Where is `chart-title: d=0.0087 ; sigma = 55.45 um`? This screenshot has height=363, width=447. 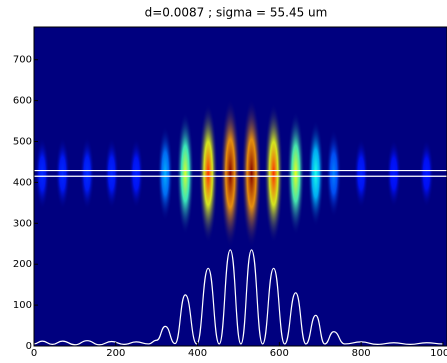 chart-title: d=0.0087 ; sigma = 55.45 um is located at coordinates (236, 13).